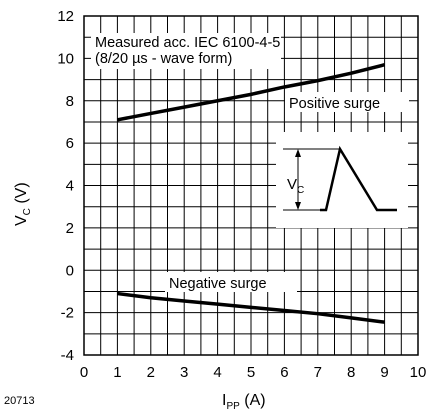 The image size is (436, 411). What do you see at coordinates (418, 372) in the screenshot?
I see `x-tick-label: 10` at bounding box center [418, 372].